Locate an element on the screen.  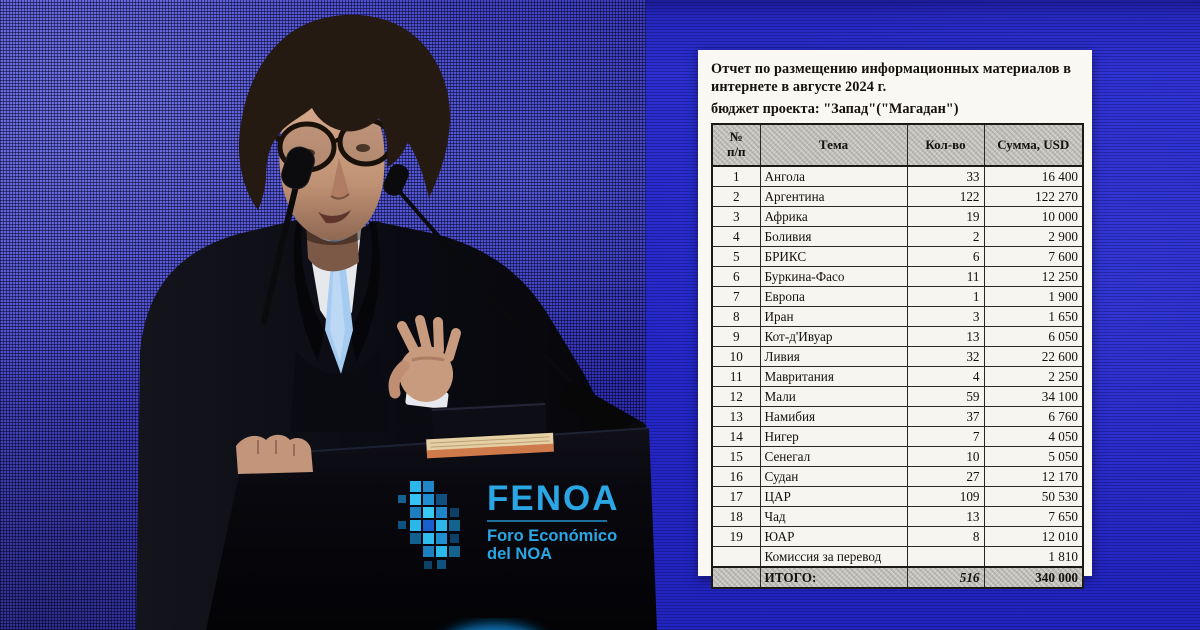
report-row: 4 Боливия 2 2 900 is located at coordinates (897, 236).